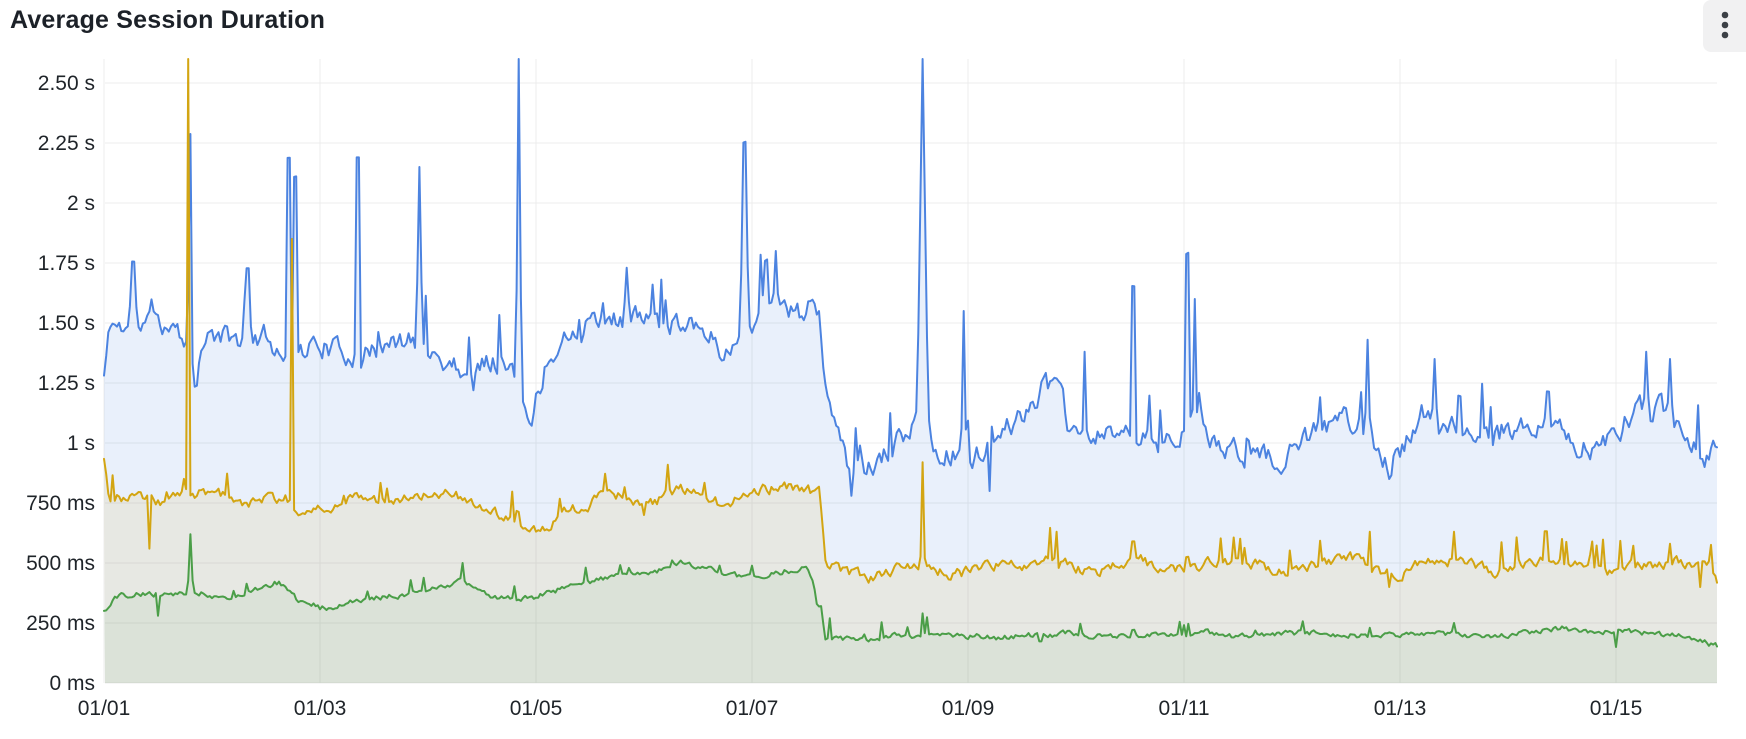 The width and height of the screenshot is (1746, 739). Describe the element at coordinates (1616, 708) in the screenshot. I see `x-tick-label: 01/15` at that location.